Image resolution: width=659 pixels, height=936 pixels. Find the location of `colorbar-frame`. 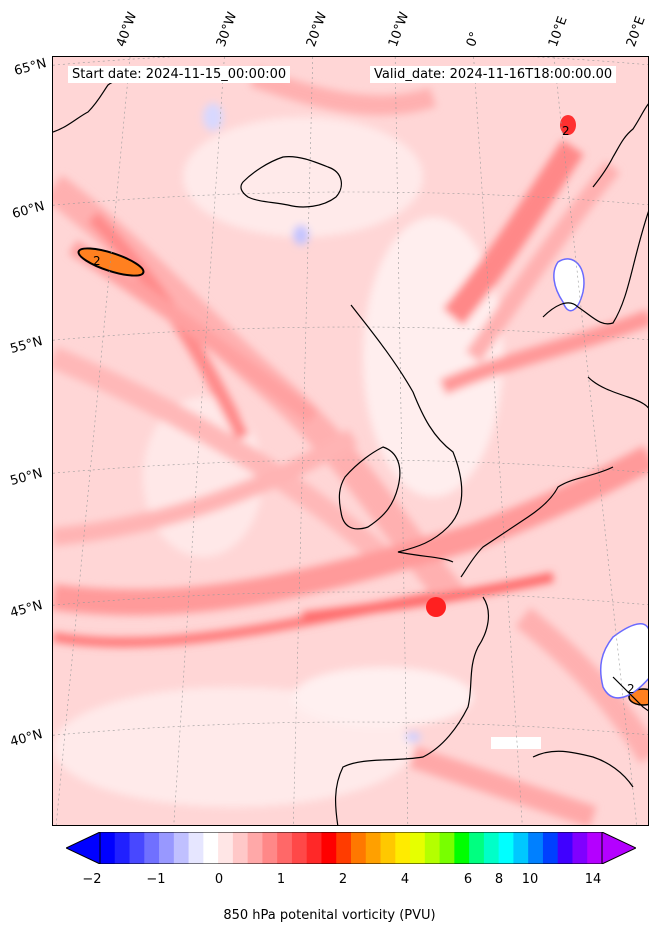

colorbar-frame is located at coordinates (351, 848).